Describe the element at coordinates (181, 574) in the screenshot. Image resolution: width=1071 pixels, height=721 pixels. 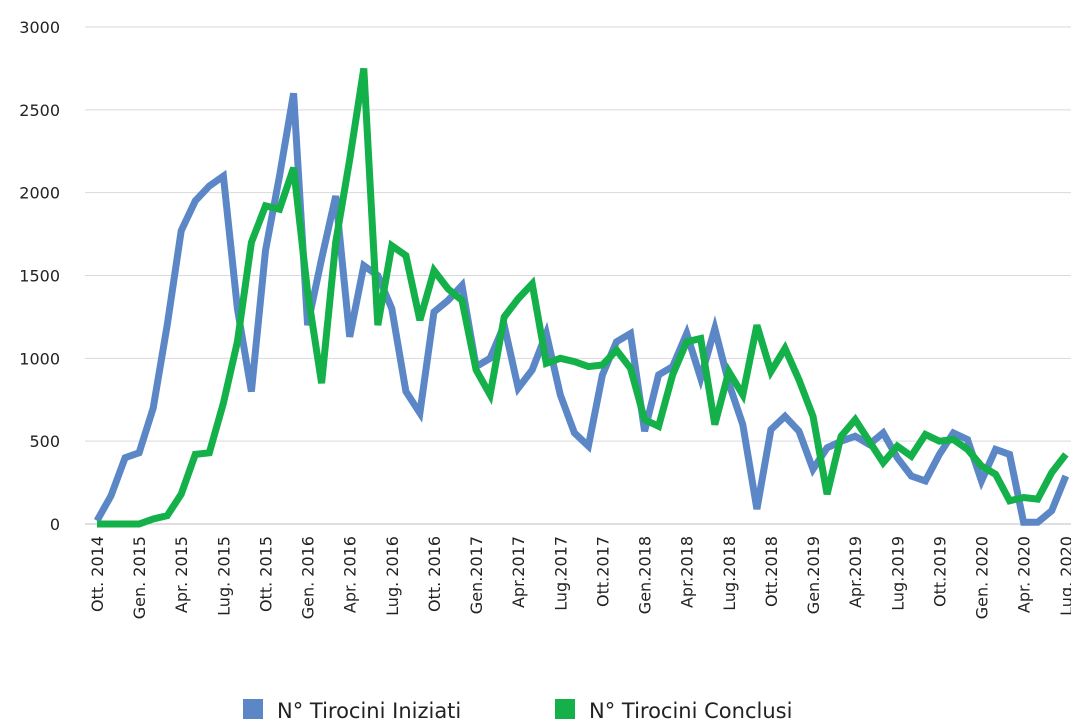
I see `x-tick-label: Apr. 2015` at that location.